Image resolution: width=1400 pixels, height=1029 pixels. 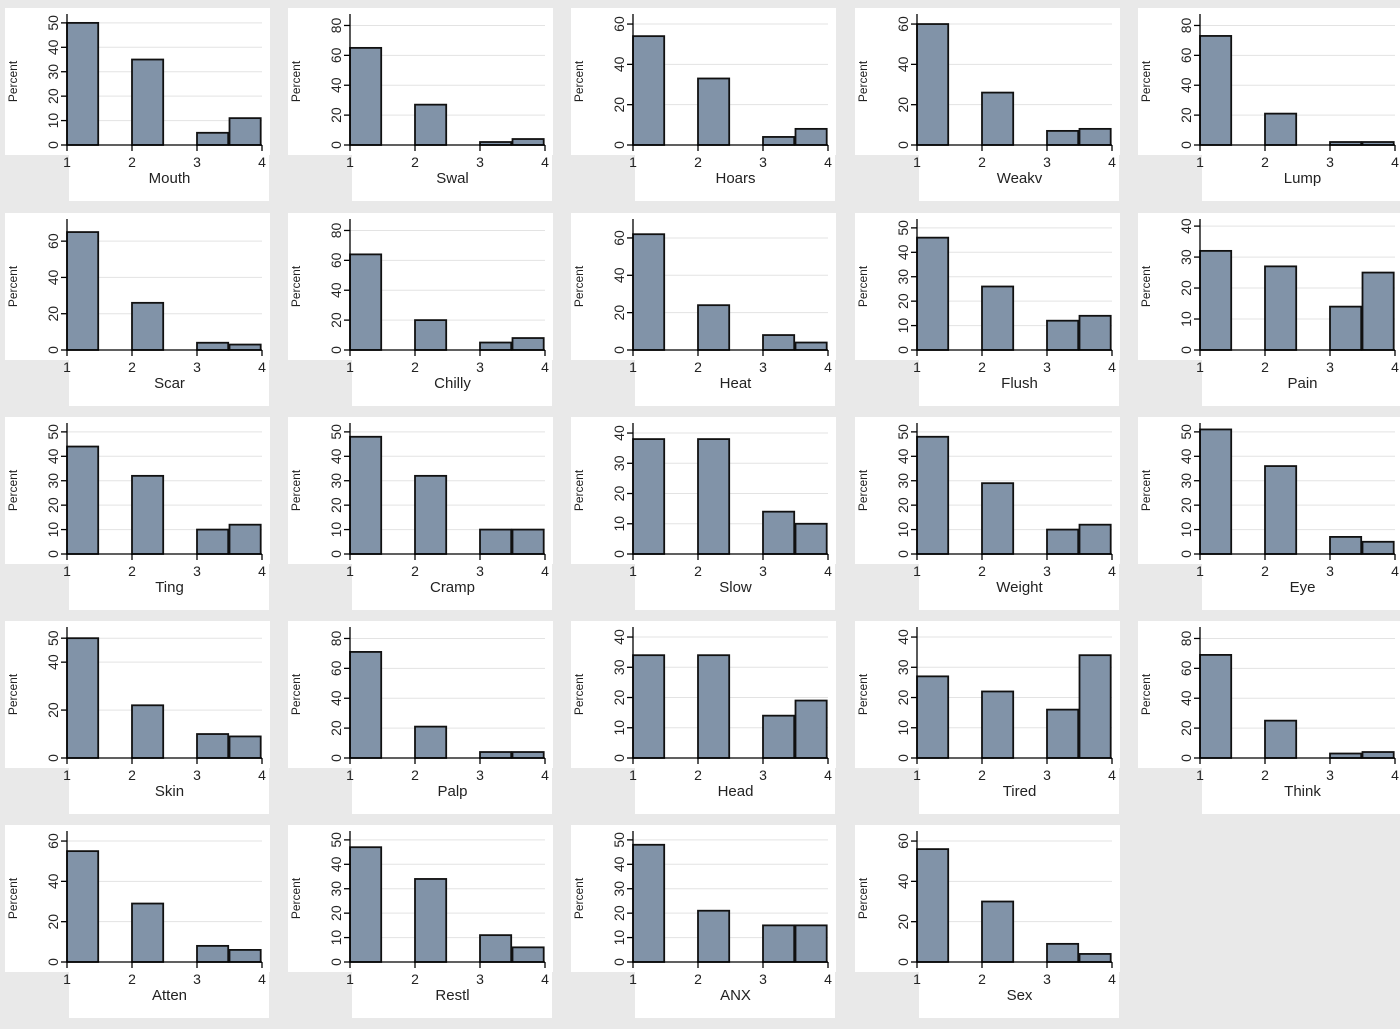 I want to click on x-axis-label: Pain, so click(x=1302, y=383).